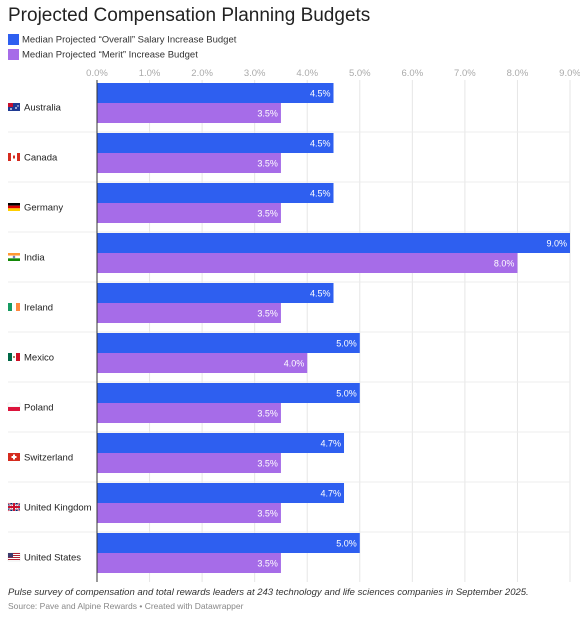 Image resolution: width=580 pixels, height=618 pixels. I want to click on x-tick-label: 1.0%, so click(150, 73).